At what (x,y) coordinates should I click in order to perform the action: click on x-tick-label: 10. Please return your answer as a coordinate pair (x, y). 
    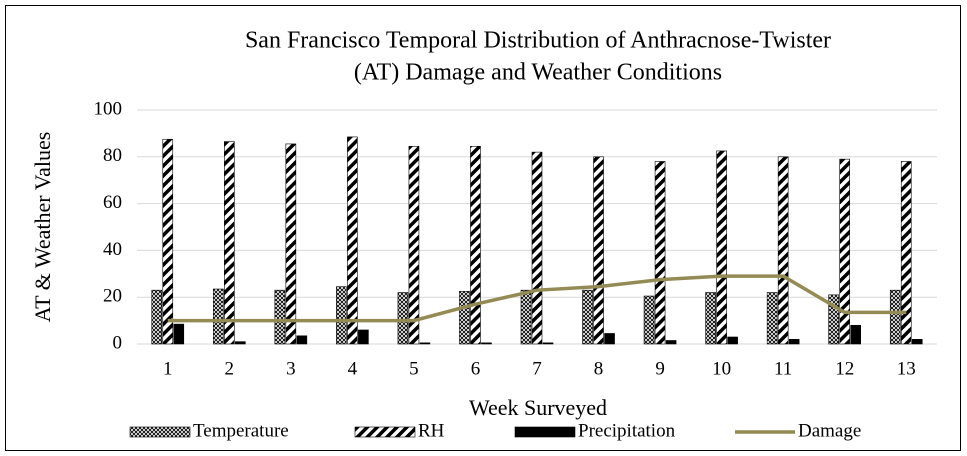
    Looking at the image, I should click on (721, 368).